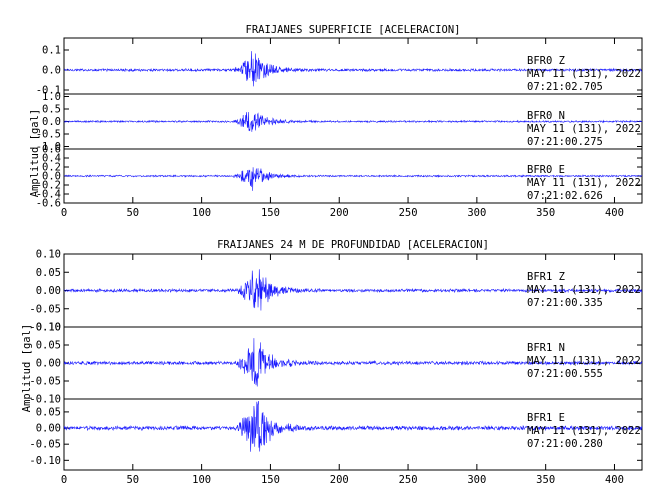  I want to click on station-label: BFR0 E, so click(546, 170).